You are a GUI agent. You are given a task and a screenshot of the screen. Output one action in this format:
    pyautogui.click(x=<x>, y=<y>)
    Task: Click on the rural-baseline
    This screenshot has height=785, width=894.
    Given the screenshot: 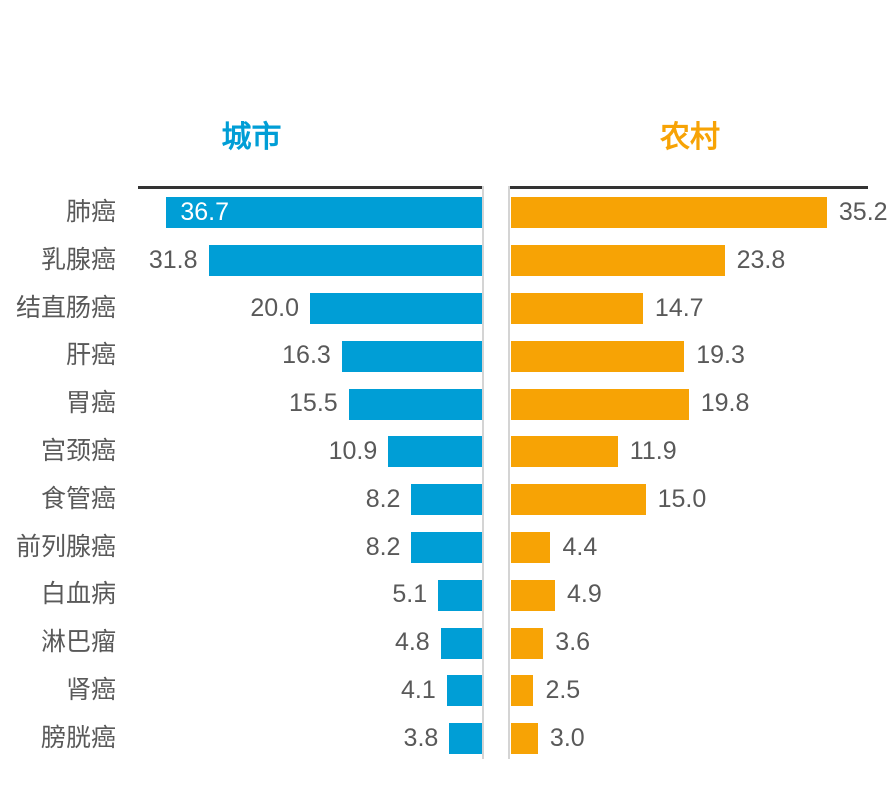 What is the action you would take?
    pyautogui.click(x=509, y=472)
    